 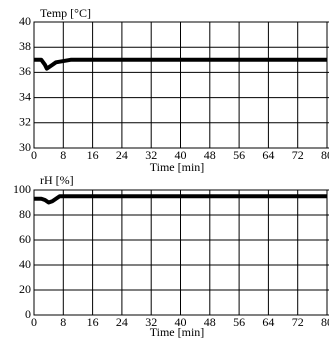 I want to click on chart-title: Temp [°C], so click(x=65, y=13).